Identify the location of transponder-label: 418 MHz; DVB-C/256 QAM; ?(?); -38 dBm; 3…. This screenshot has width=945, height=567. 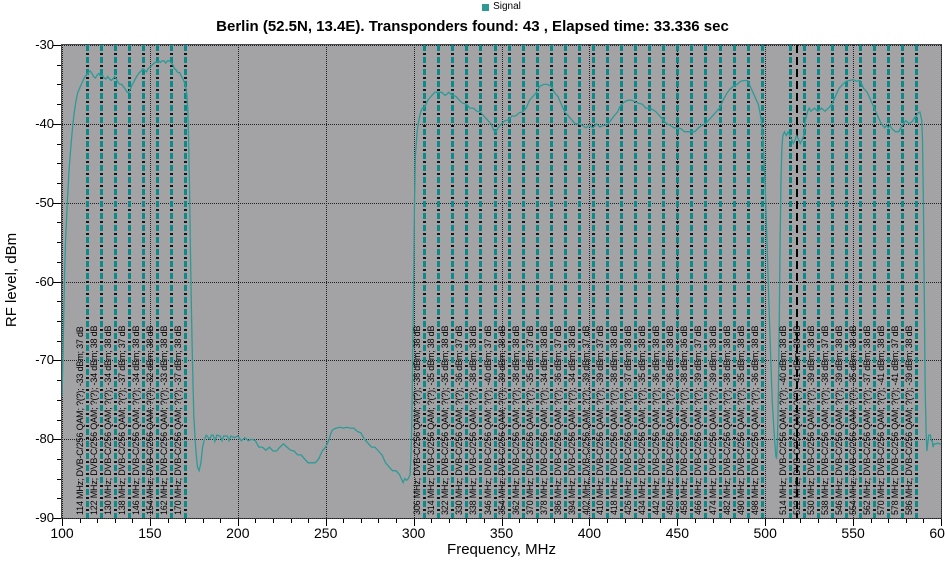
(614, 420).